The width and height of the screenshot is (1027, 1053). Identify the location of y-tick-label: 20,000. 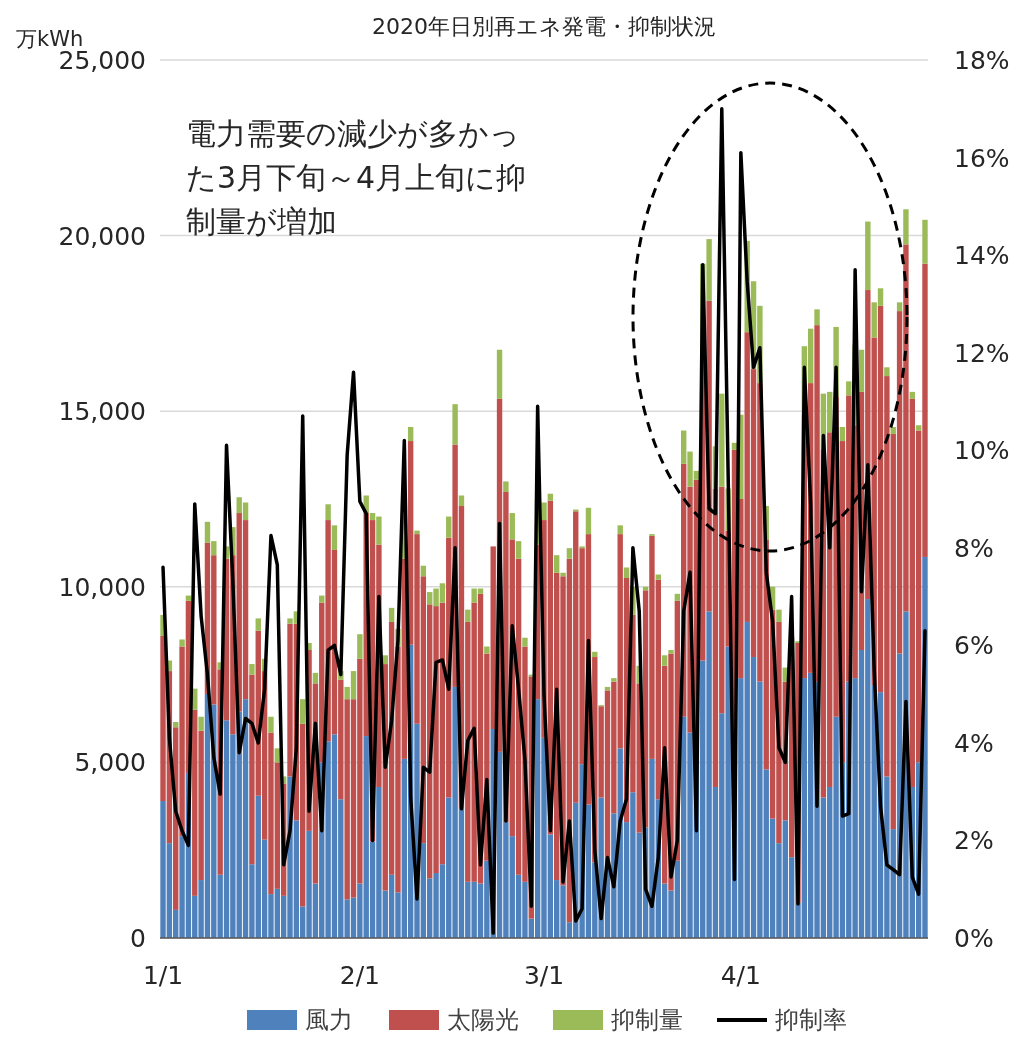
(102, 236).